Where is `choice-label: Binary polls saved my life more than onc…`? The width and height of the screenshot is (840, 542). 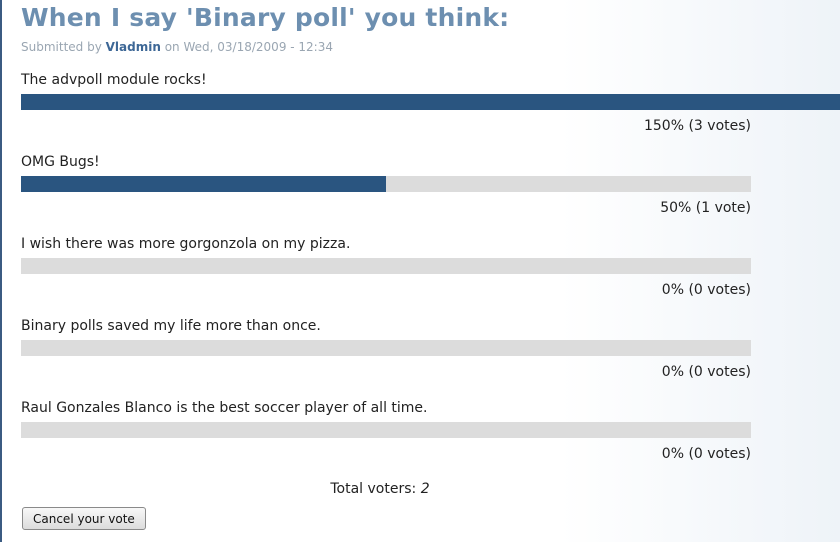
choice-label: Binary polls saved my life more than onc… is located at coordinates (171, 326).